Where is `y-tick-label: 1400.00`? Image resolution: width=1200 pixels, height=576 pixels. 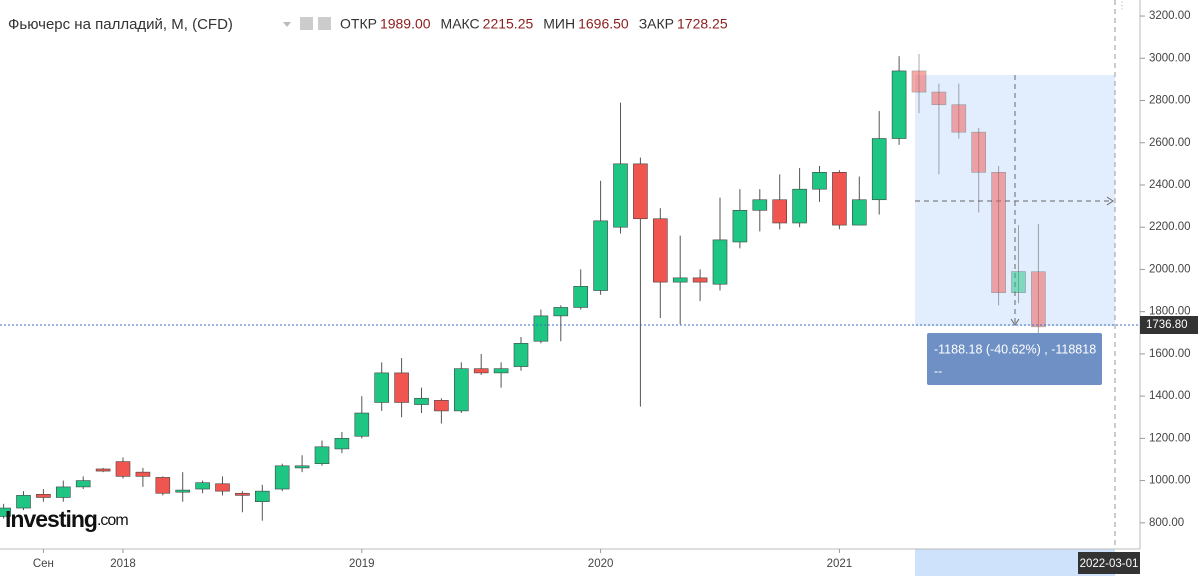
y-tick-label: 1400.00 is located at coordinates (1170, 396).